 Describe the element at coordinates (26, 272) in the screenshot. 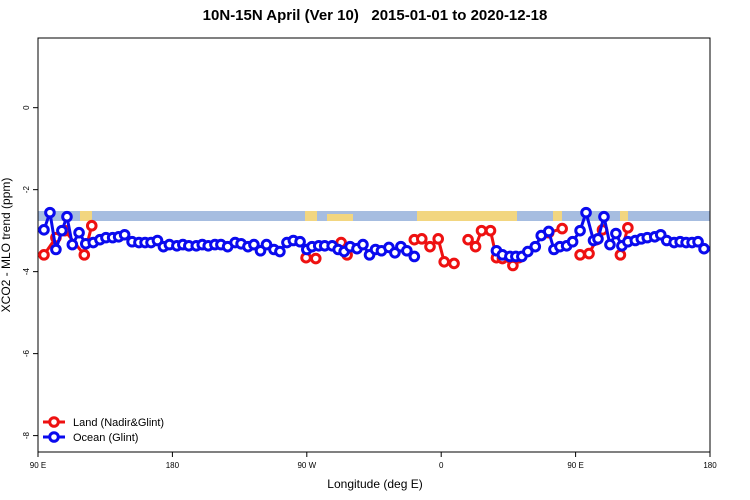

I see `y-tick-label: -4` at that location.